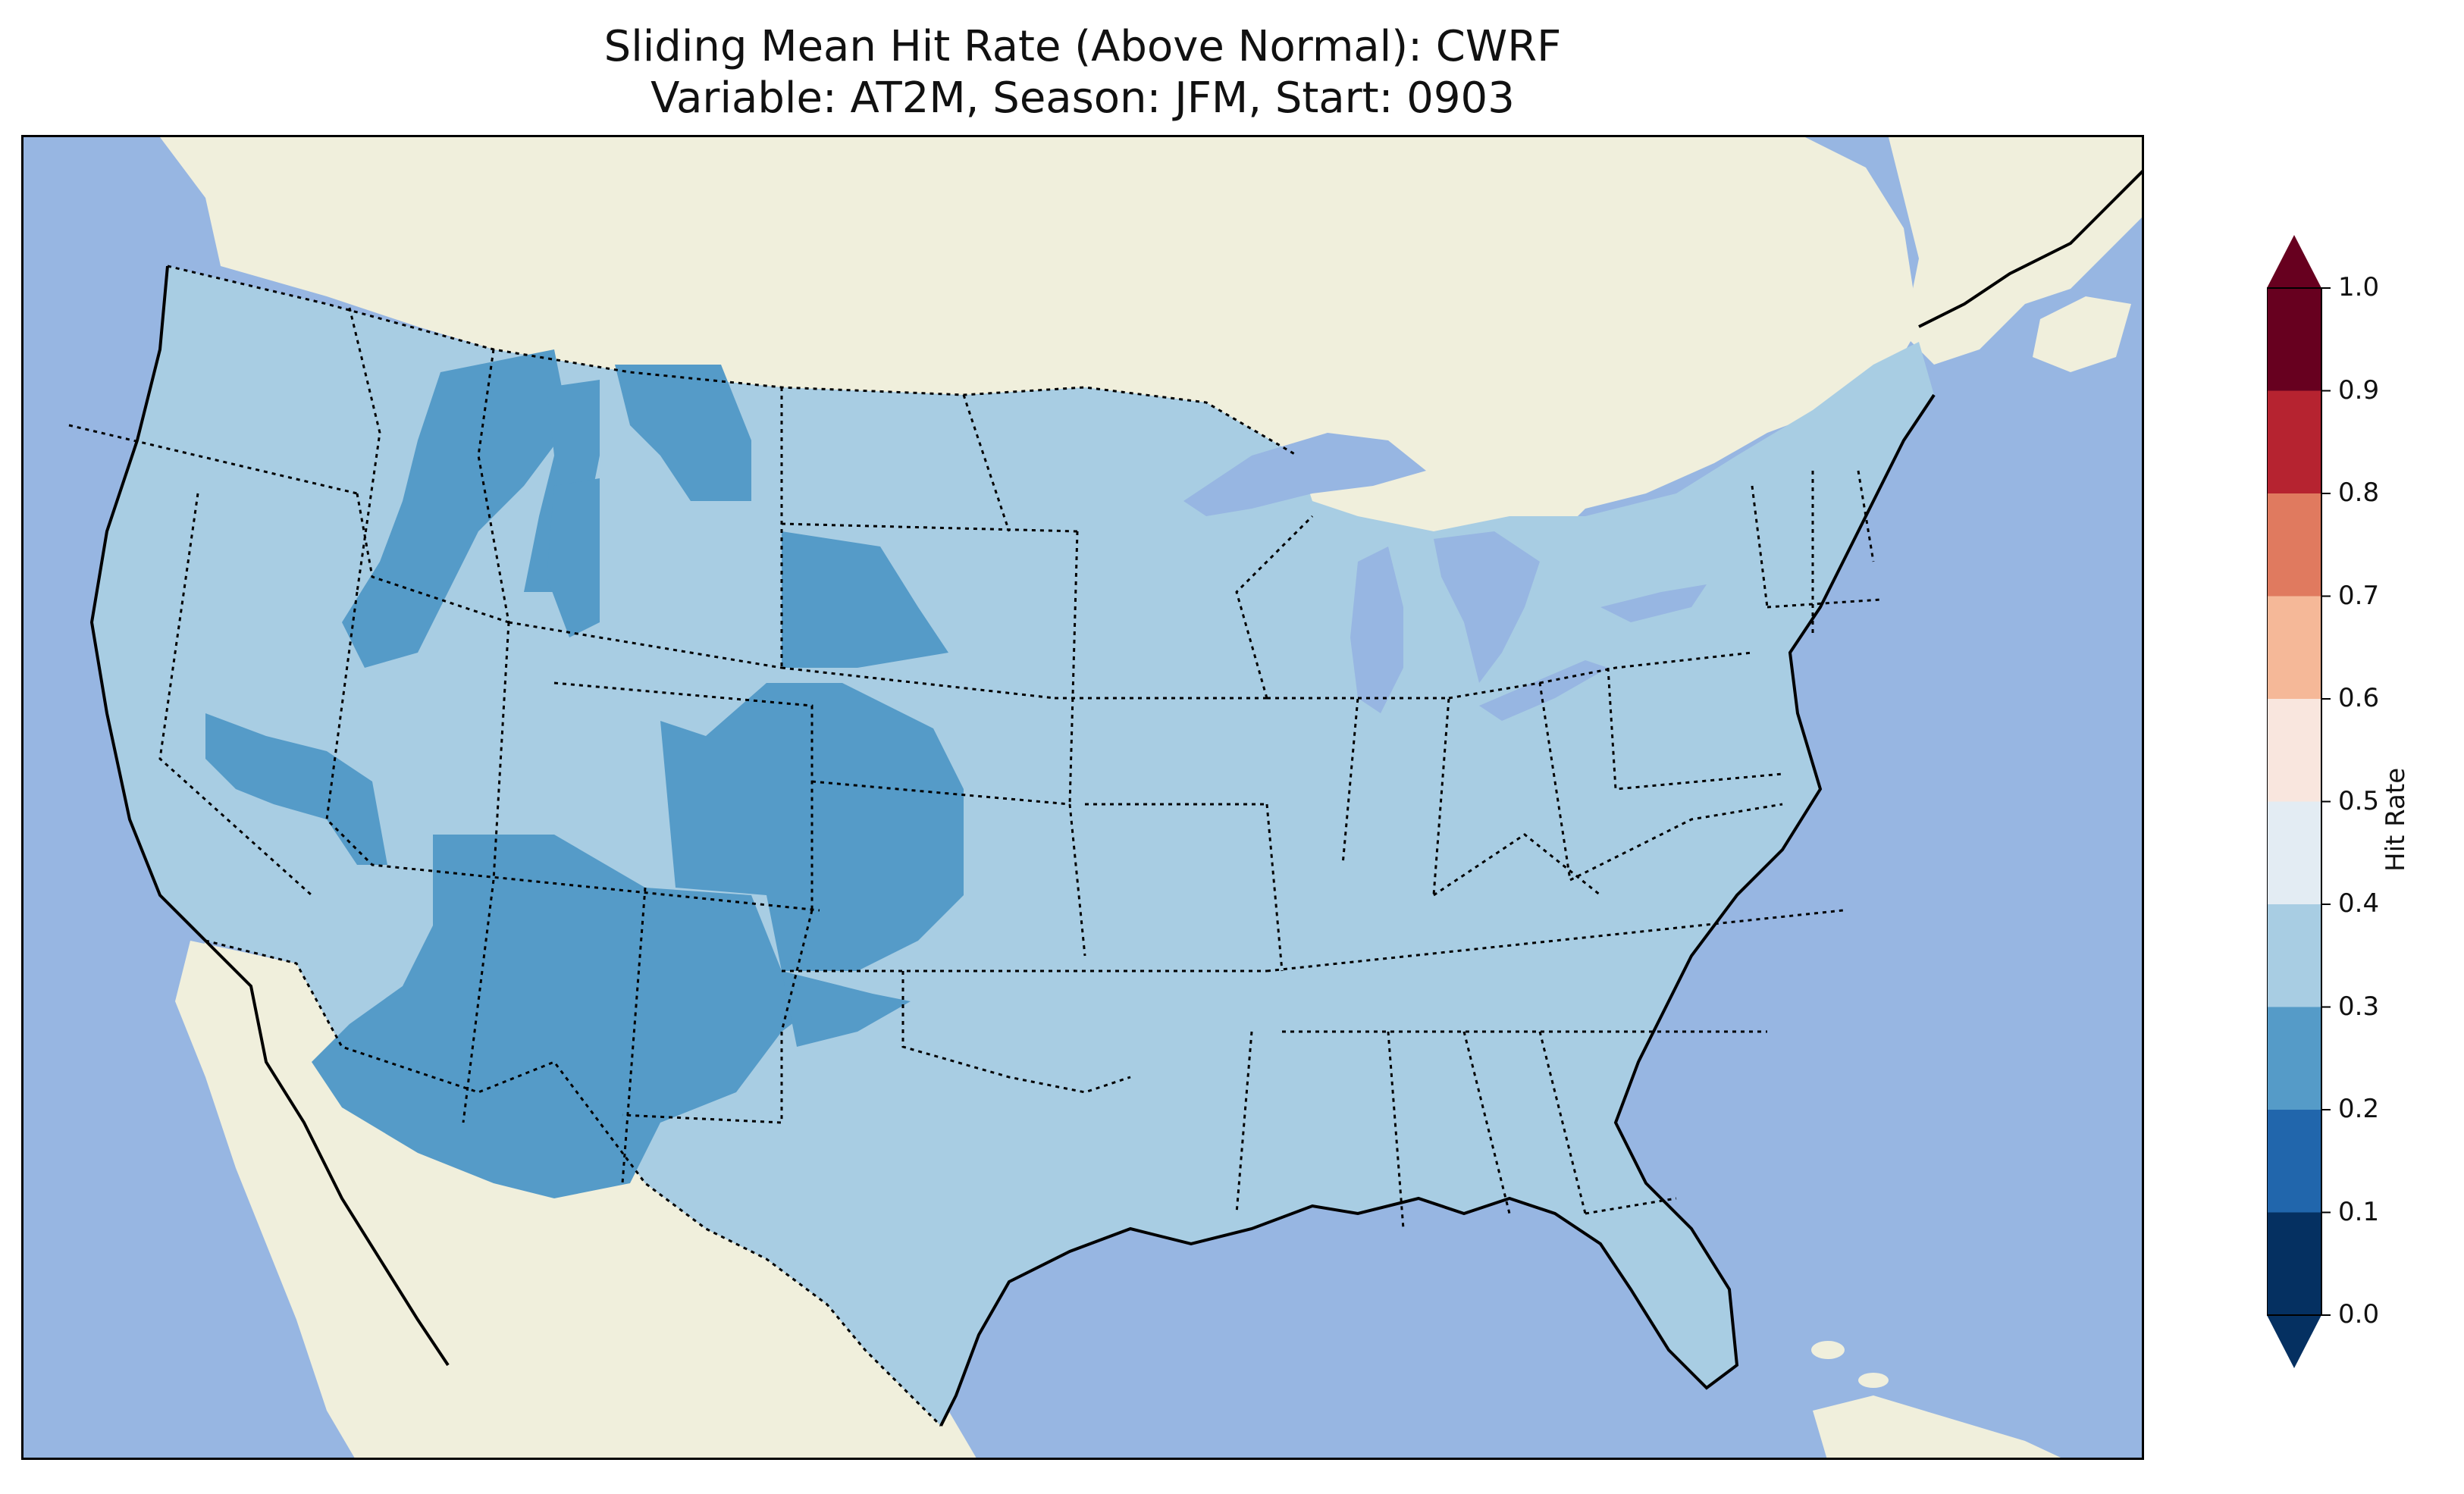 This screenshot has height=1494, width=2464. Describe the element at coordinates (2359, 493) in the screenshot. I see `colorbar-tick-label: 0.8` at that location.